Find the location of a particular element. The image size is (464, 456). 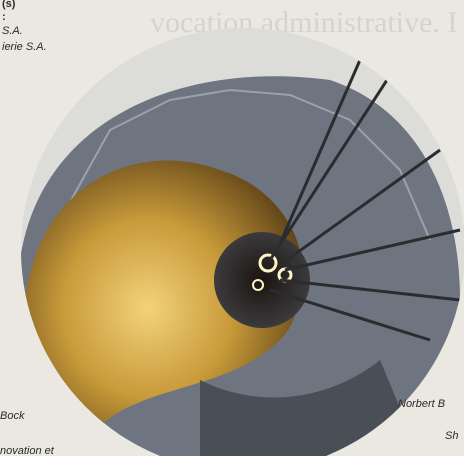

text-fragment: S.A. is located at coordinates (12, 31).